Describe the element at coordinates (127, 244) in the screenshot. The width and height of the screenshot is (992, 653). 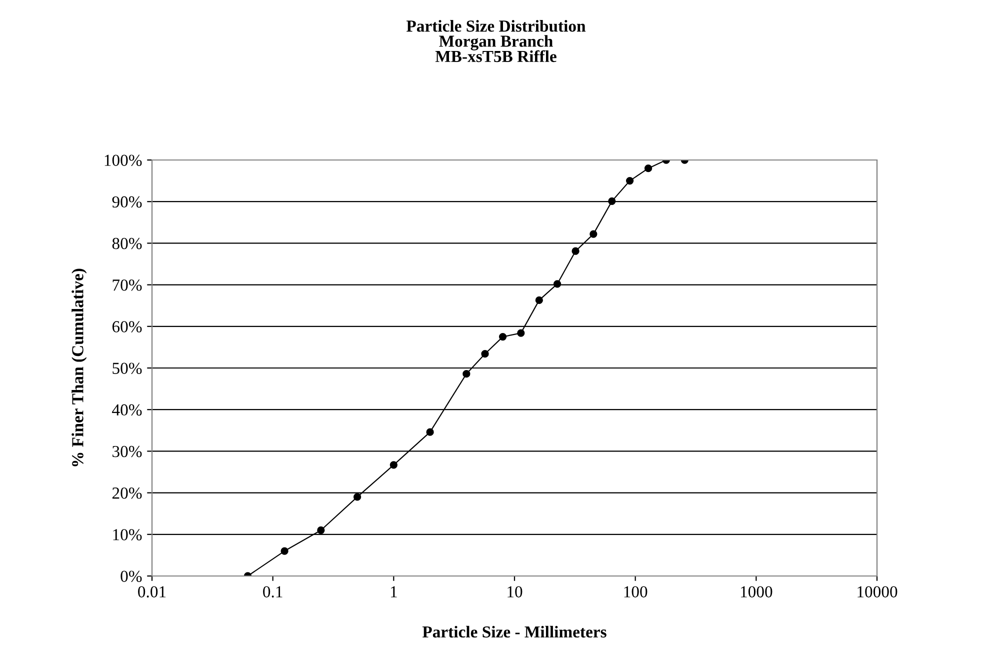
I see `y-tick-label: 80%` at that location.